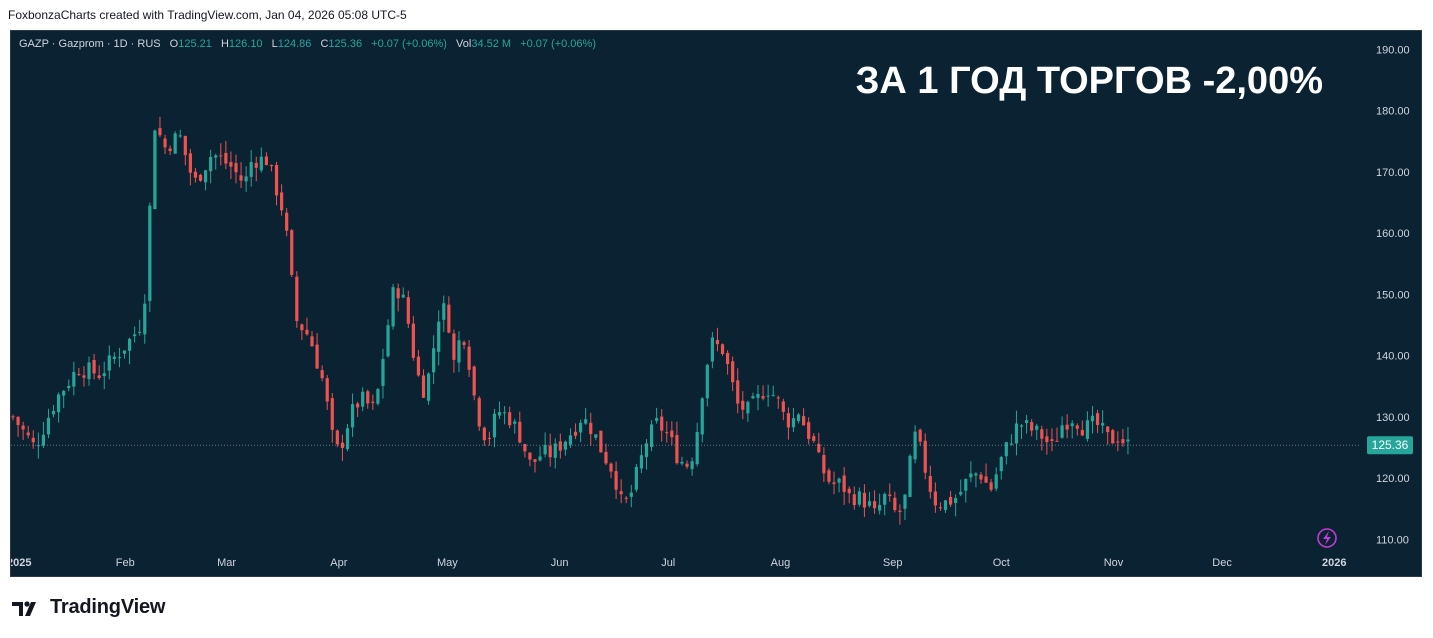 This screenshot has width=1433, height=638. Describe the element at coordinates (345, 44) in the screenshot. I see `close-value: 125.36` at that location.